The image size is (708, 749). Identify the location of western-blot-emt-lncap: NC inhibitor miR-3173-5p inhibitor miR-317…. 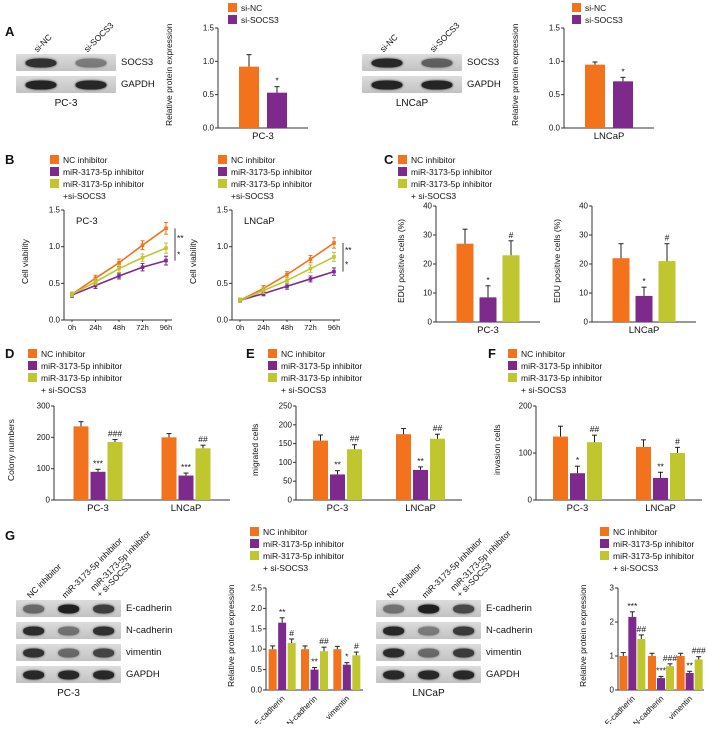
(454, 611).